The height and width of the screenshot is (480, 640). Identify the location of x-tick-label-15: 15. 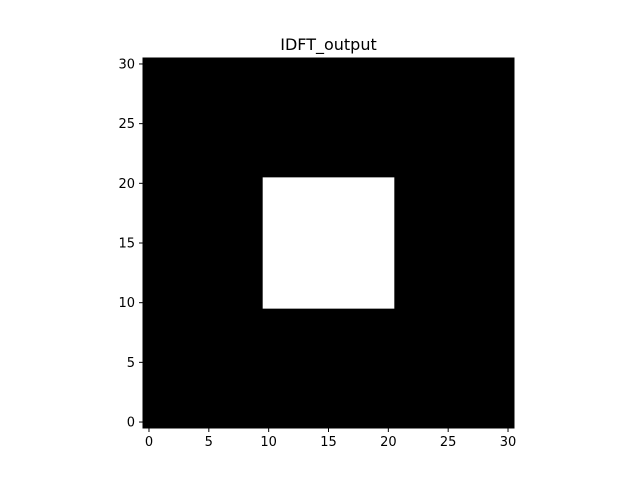
(328, 442).